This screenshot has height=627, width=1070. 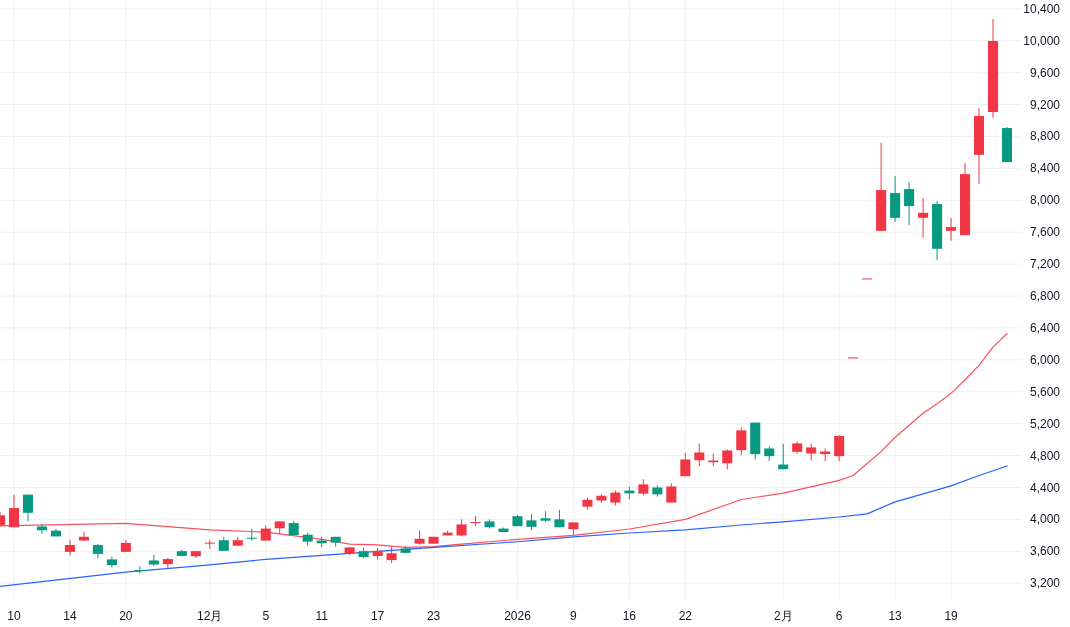 What do you see at coordinates (266, 616) in the screenshot?
I see `x-tick-label: 5` at bounding box center [266, 616].